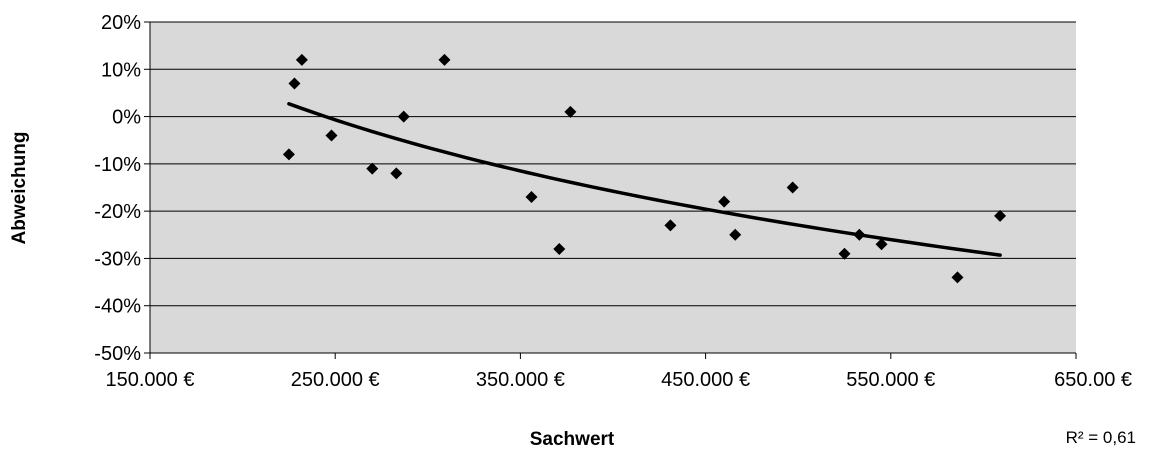 This screenshot has height=451, width=1150. What do you see at coordinates (150, 380) in the screenshot?
I see `x-tick-label: 150.000 €` at bounding box center [150, 380].